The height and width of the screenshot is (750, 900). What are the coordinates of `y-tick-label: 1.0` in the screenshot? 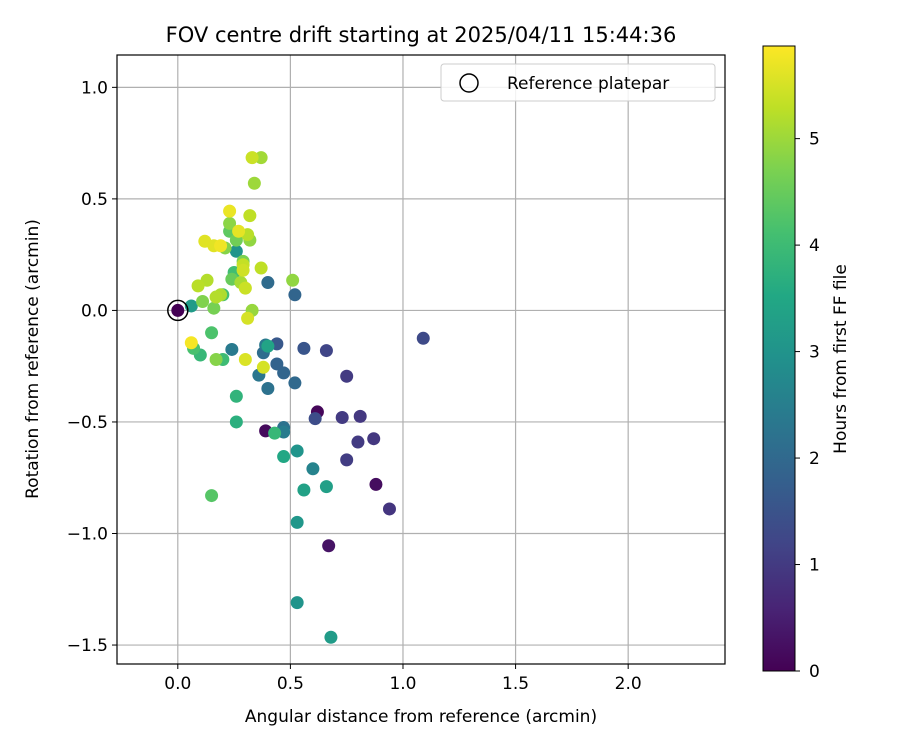 It's located at (94, 88).